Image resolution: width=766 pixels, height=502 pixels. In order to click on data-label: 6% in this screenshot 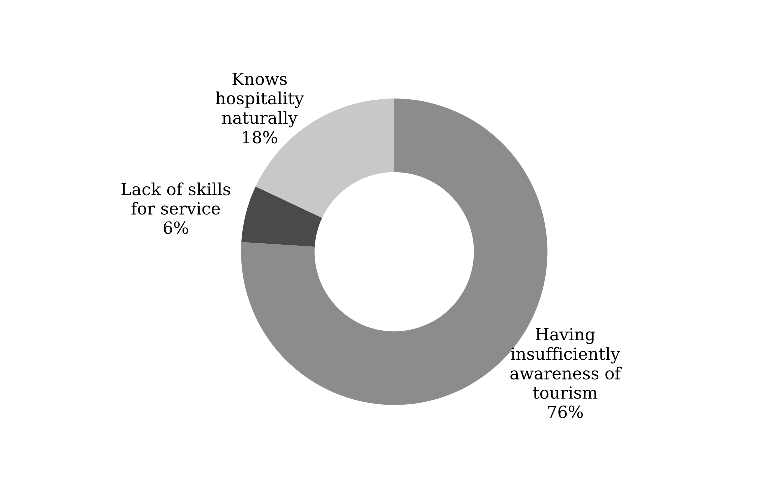, I will do `click(176, 228)`.